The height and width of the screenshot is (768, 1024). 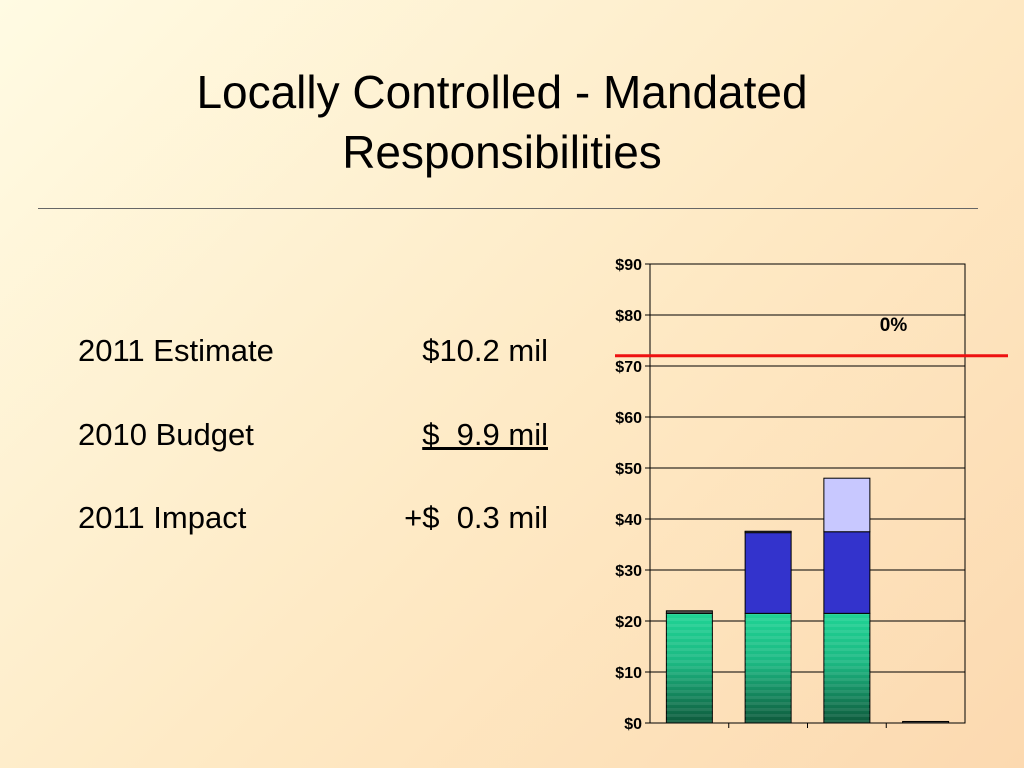 I want to click on estimate-value: $10.2 mil, so click(x=485, y=350).